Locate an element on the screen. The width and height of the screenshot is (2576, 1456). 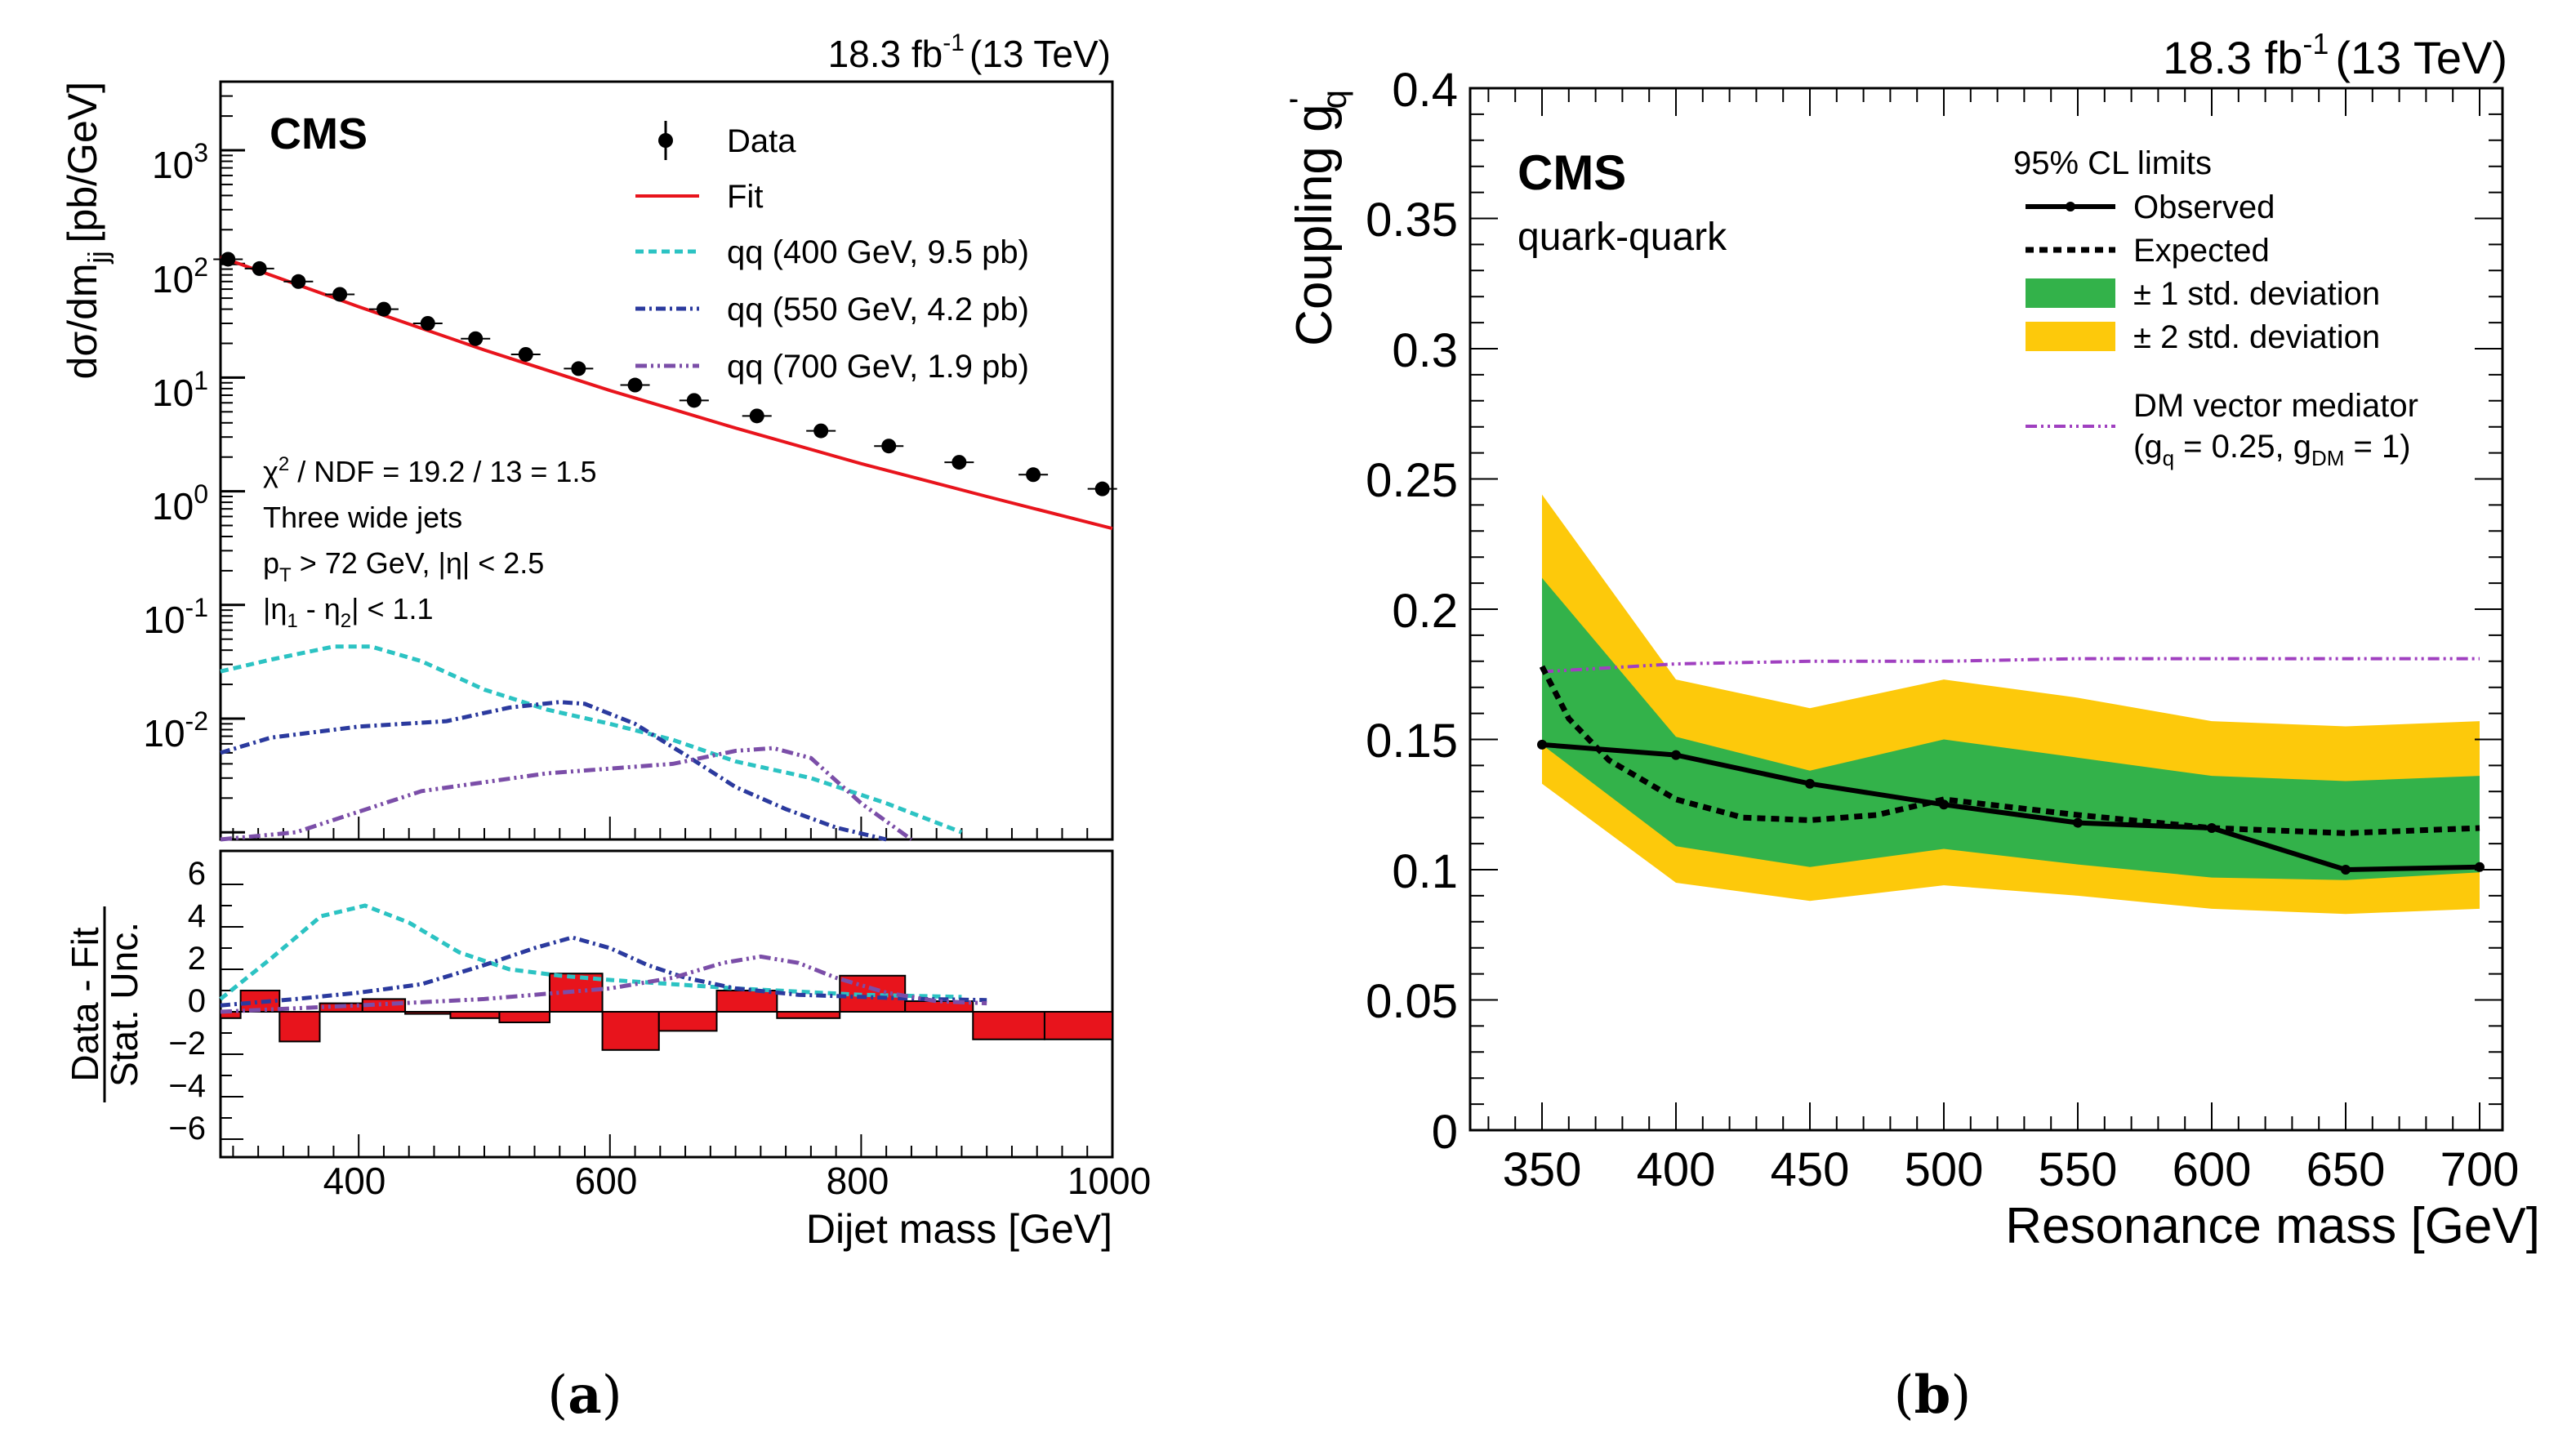
x-tick-label: 800 is located at coordinates (858, 1181).